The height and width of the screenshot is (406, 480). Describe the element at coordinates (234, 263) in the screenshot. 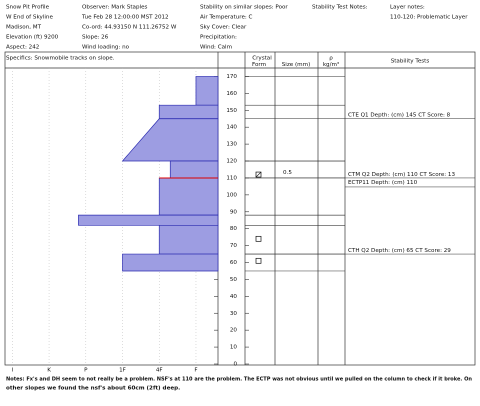

I see `y-tick-label: 60` at that location.